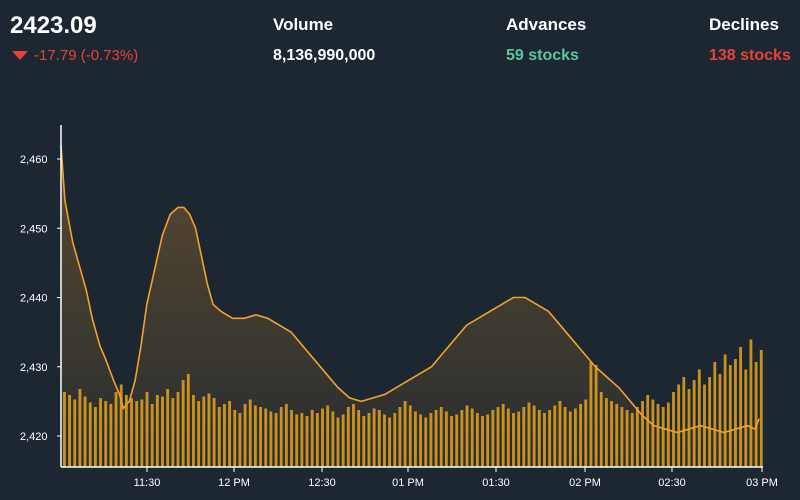  What do you see at coordinates (672, 483) in the screenshot?
I see `x-tick-label: 02:30` at bounding box center [672, 483].